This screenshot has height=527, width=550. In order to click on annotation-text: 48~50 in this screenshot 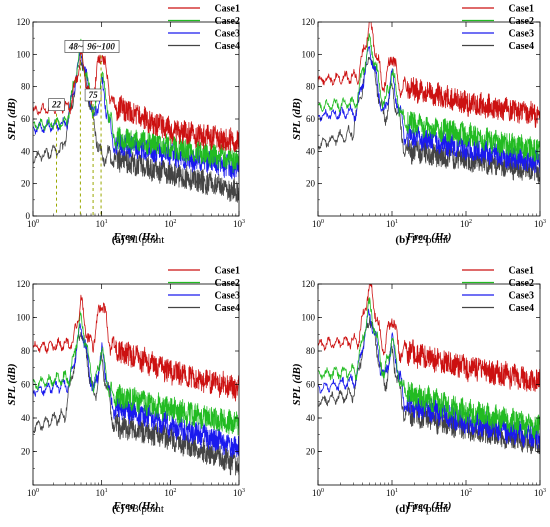, I will do `click(80, 46)`.